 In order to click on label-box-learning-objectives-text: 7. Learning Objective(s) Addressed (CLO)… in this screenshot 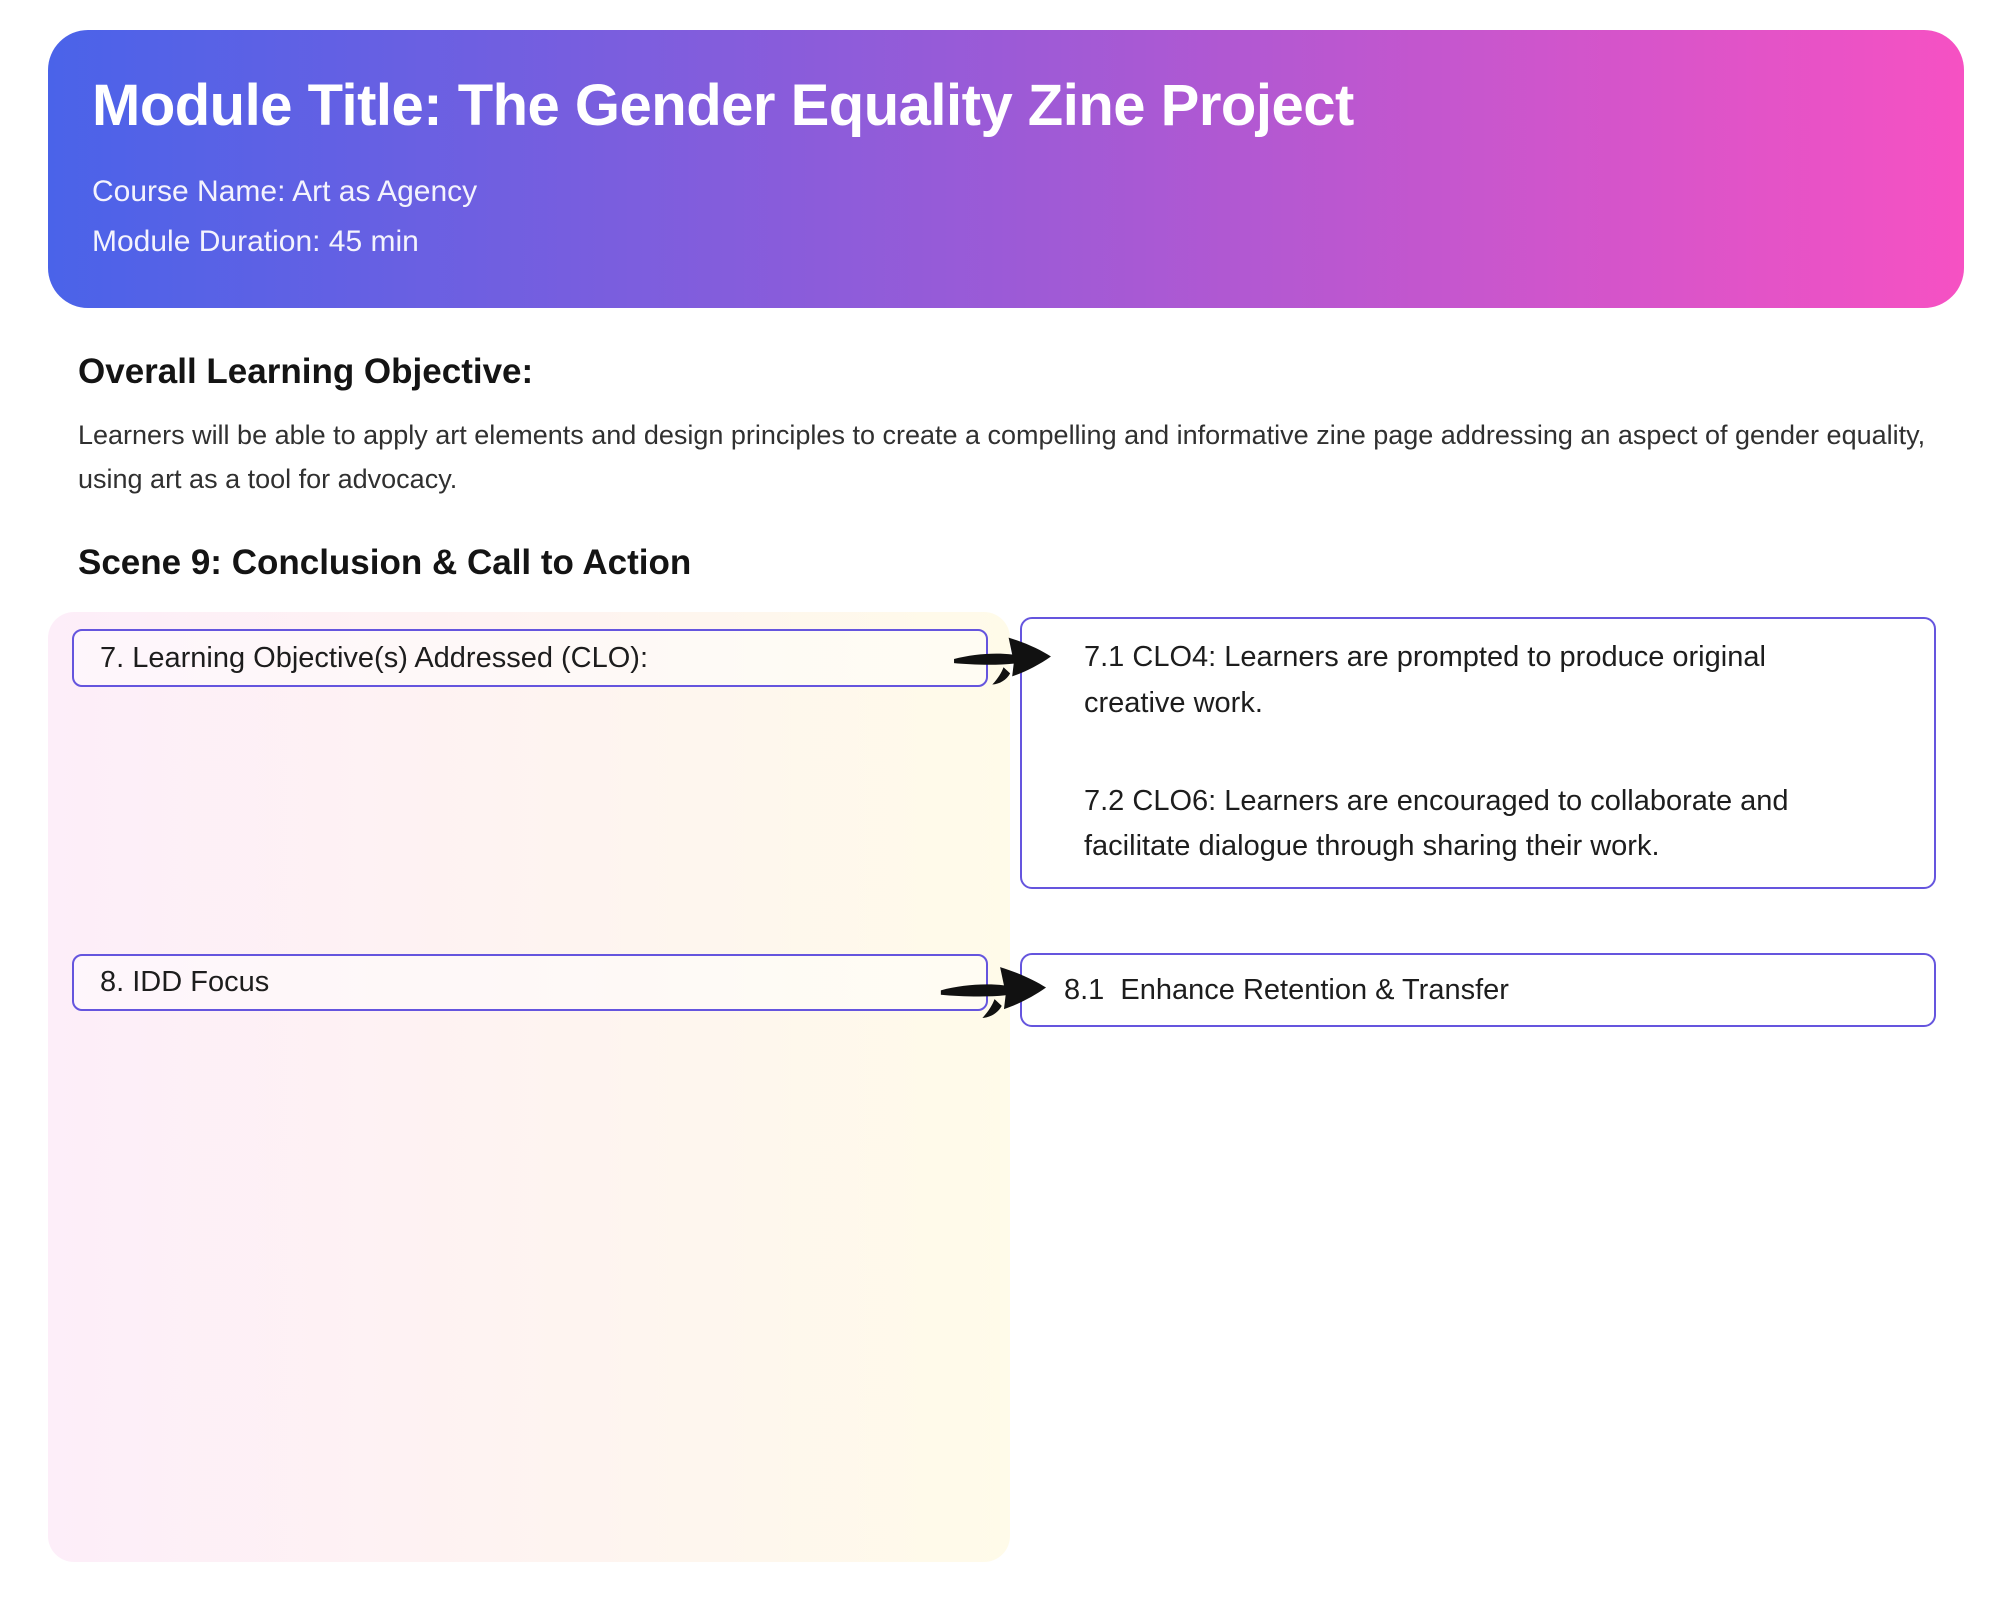, I will do `click(374, 657)`.